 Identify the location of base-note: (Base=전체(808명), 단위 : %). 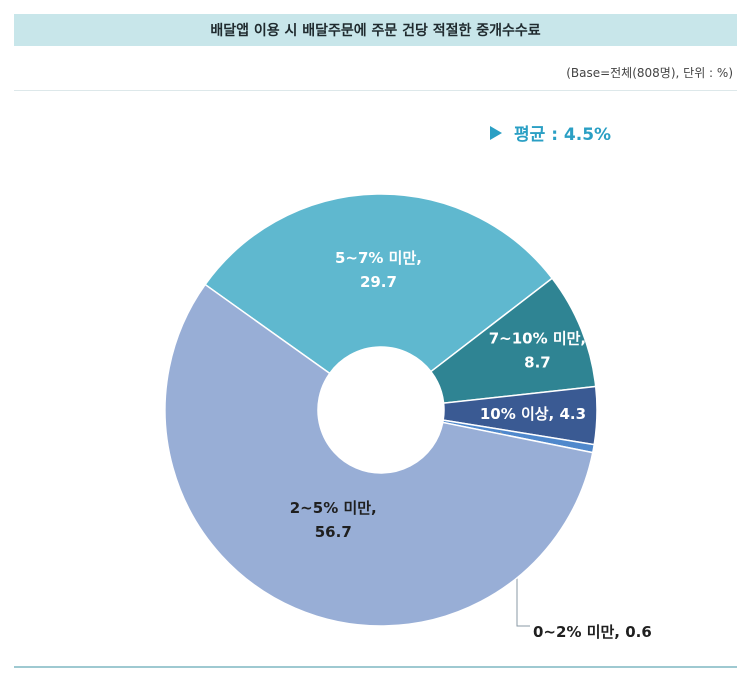
(649, 73).